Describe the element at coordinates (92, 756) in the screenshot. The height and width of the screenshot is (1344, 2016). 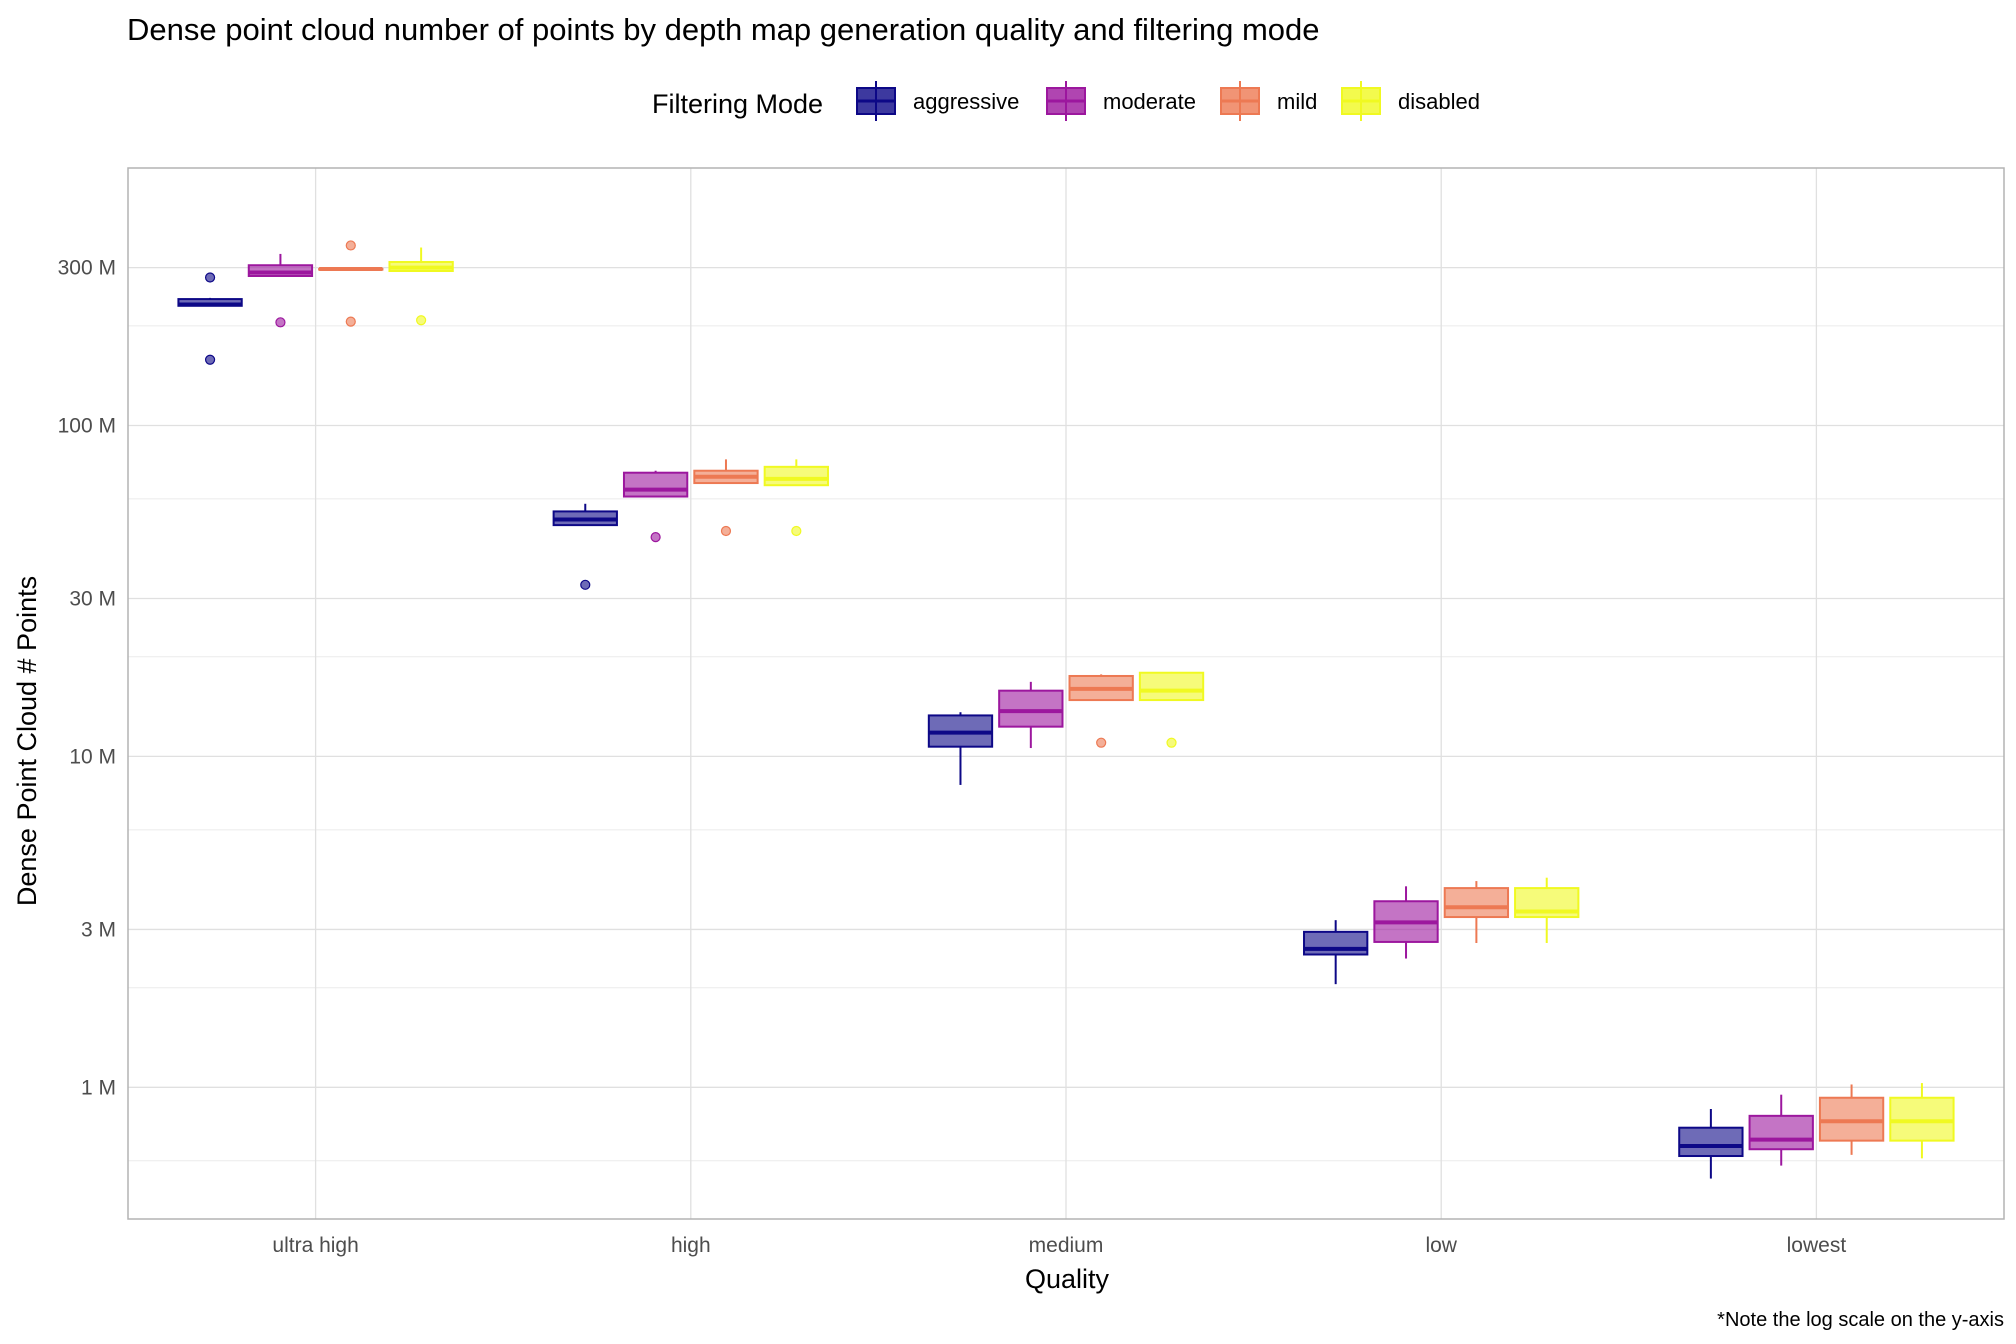
I see `y-tick-label: 10 M` at that location.